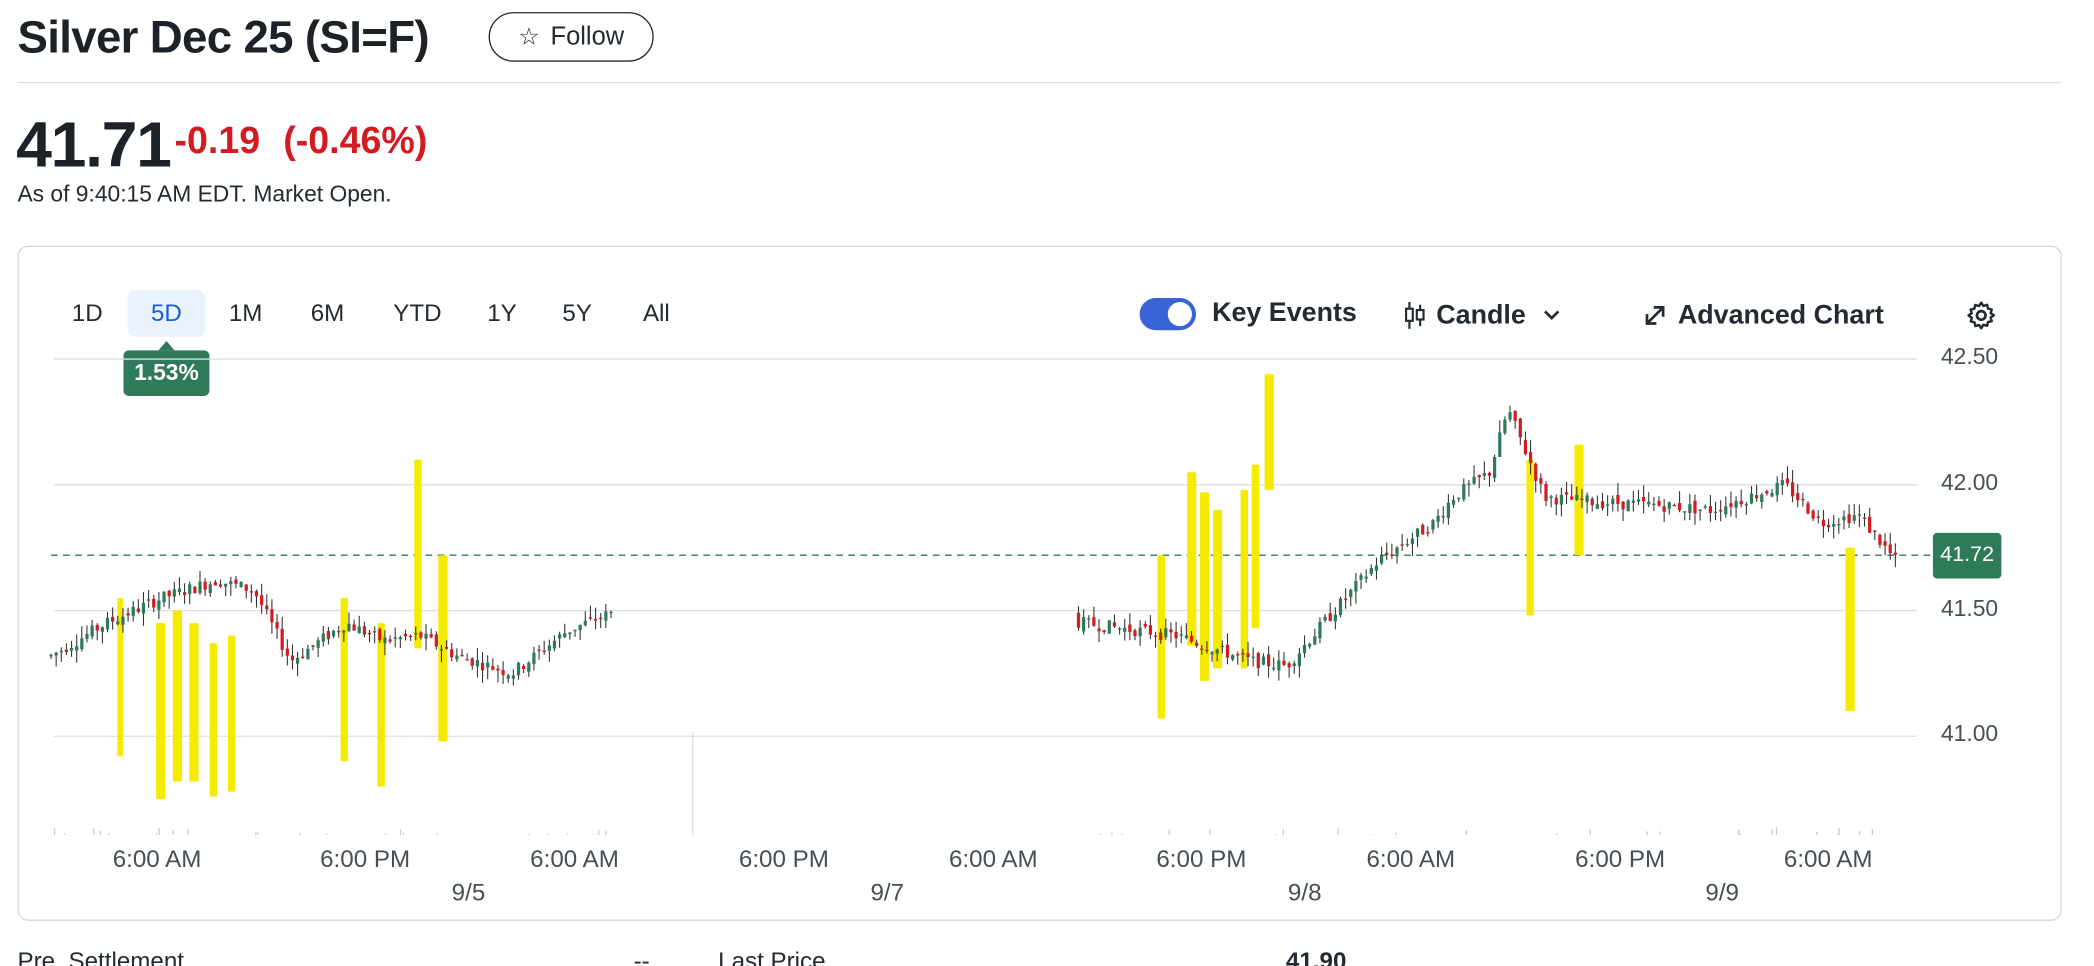 The width and height of the screenshot is (2094, 966). Describe the element at coordinates (571, 37) in the screenshot. I see `follow-button: ☆ Follow` at that location.